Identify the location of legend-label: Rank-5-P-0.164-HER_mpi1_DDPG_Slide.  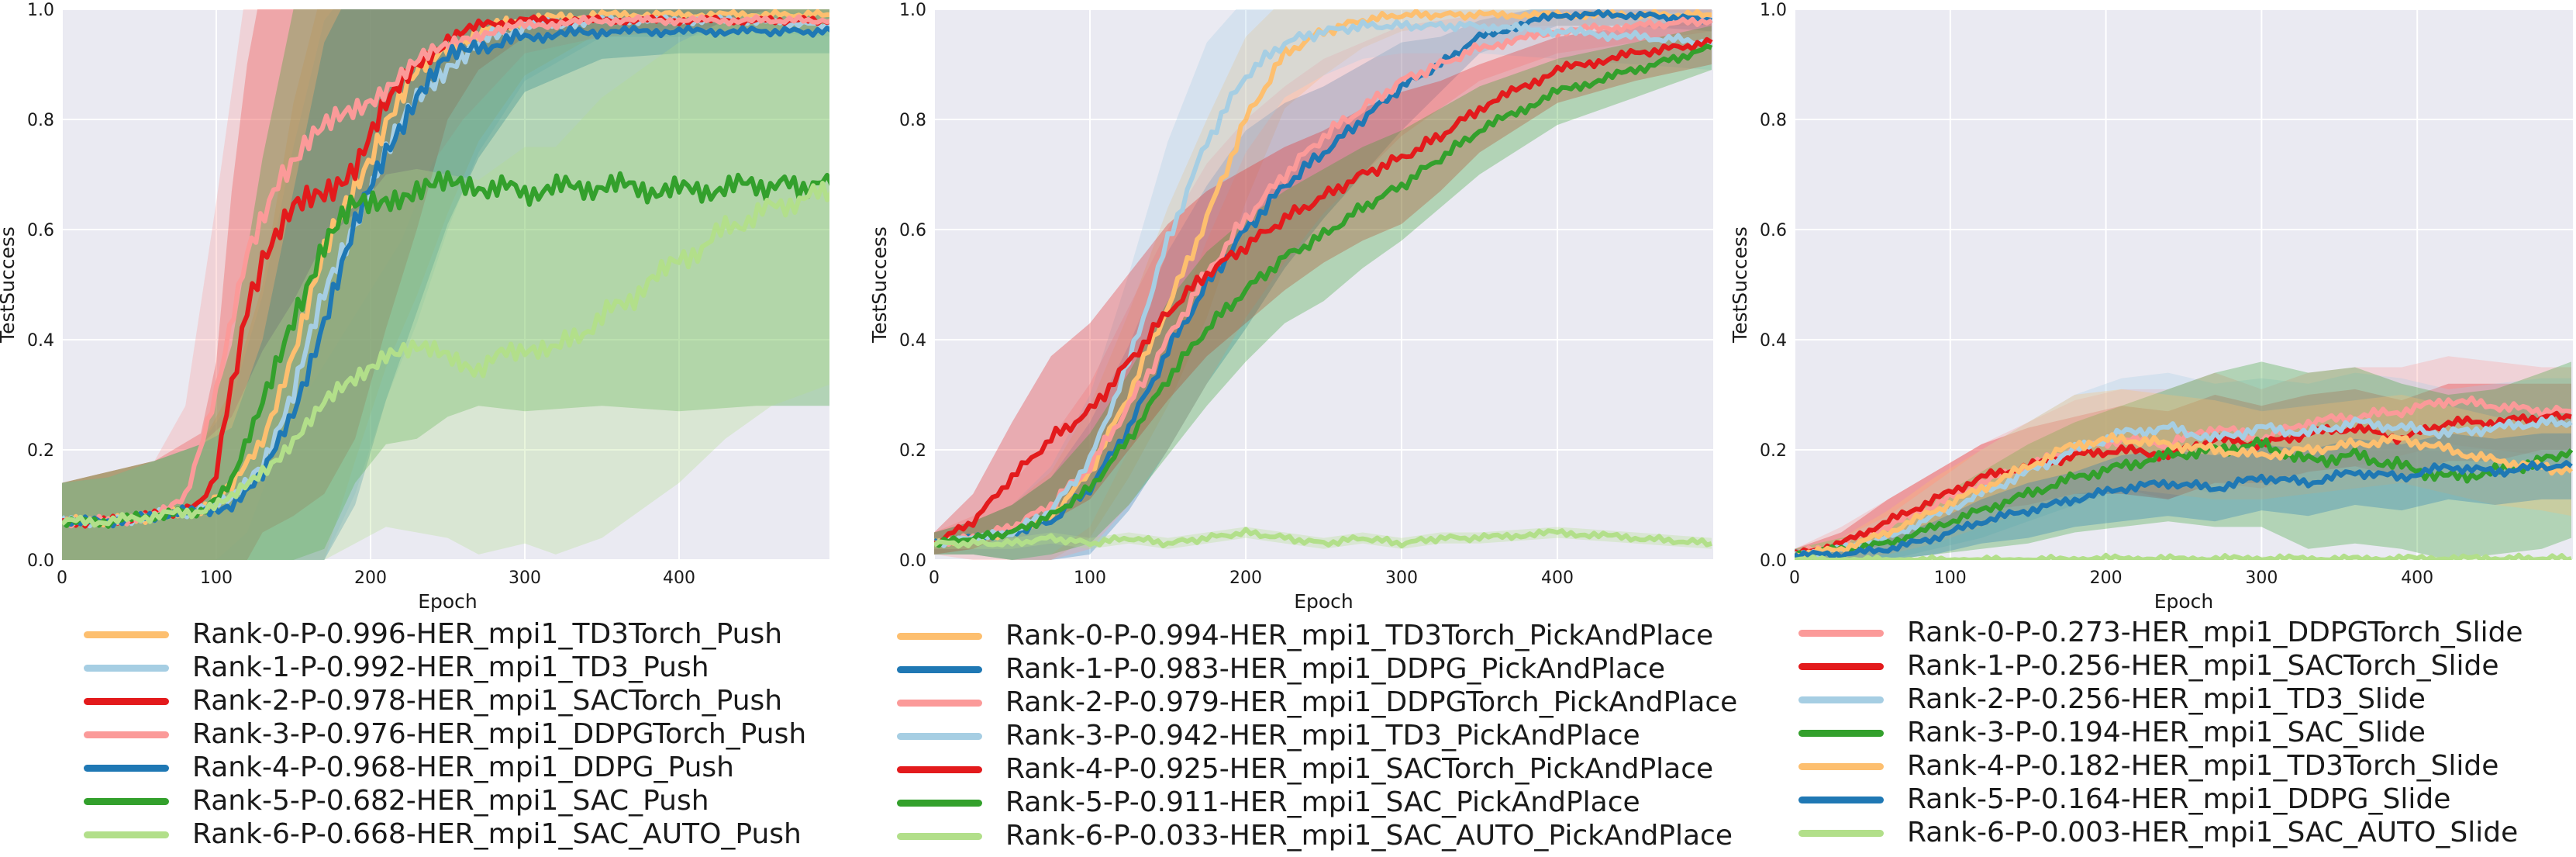
(2179, 799).